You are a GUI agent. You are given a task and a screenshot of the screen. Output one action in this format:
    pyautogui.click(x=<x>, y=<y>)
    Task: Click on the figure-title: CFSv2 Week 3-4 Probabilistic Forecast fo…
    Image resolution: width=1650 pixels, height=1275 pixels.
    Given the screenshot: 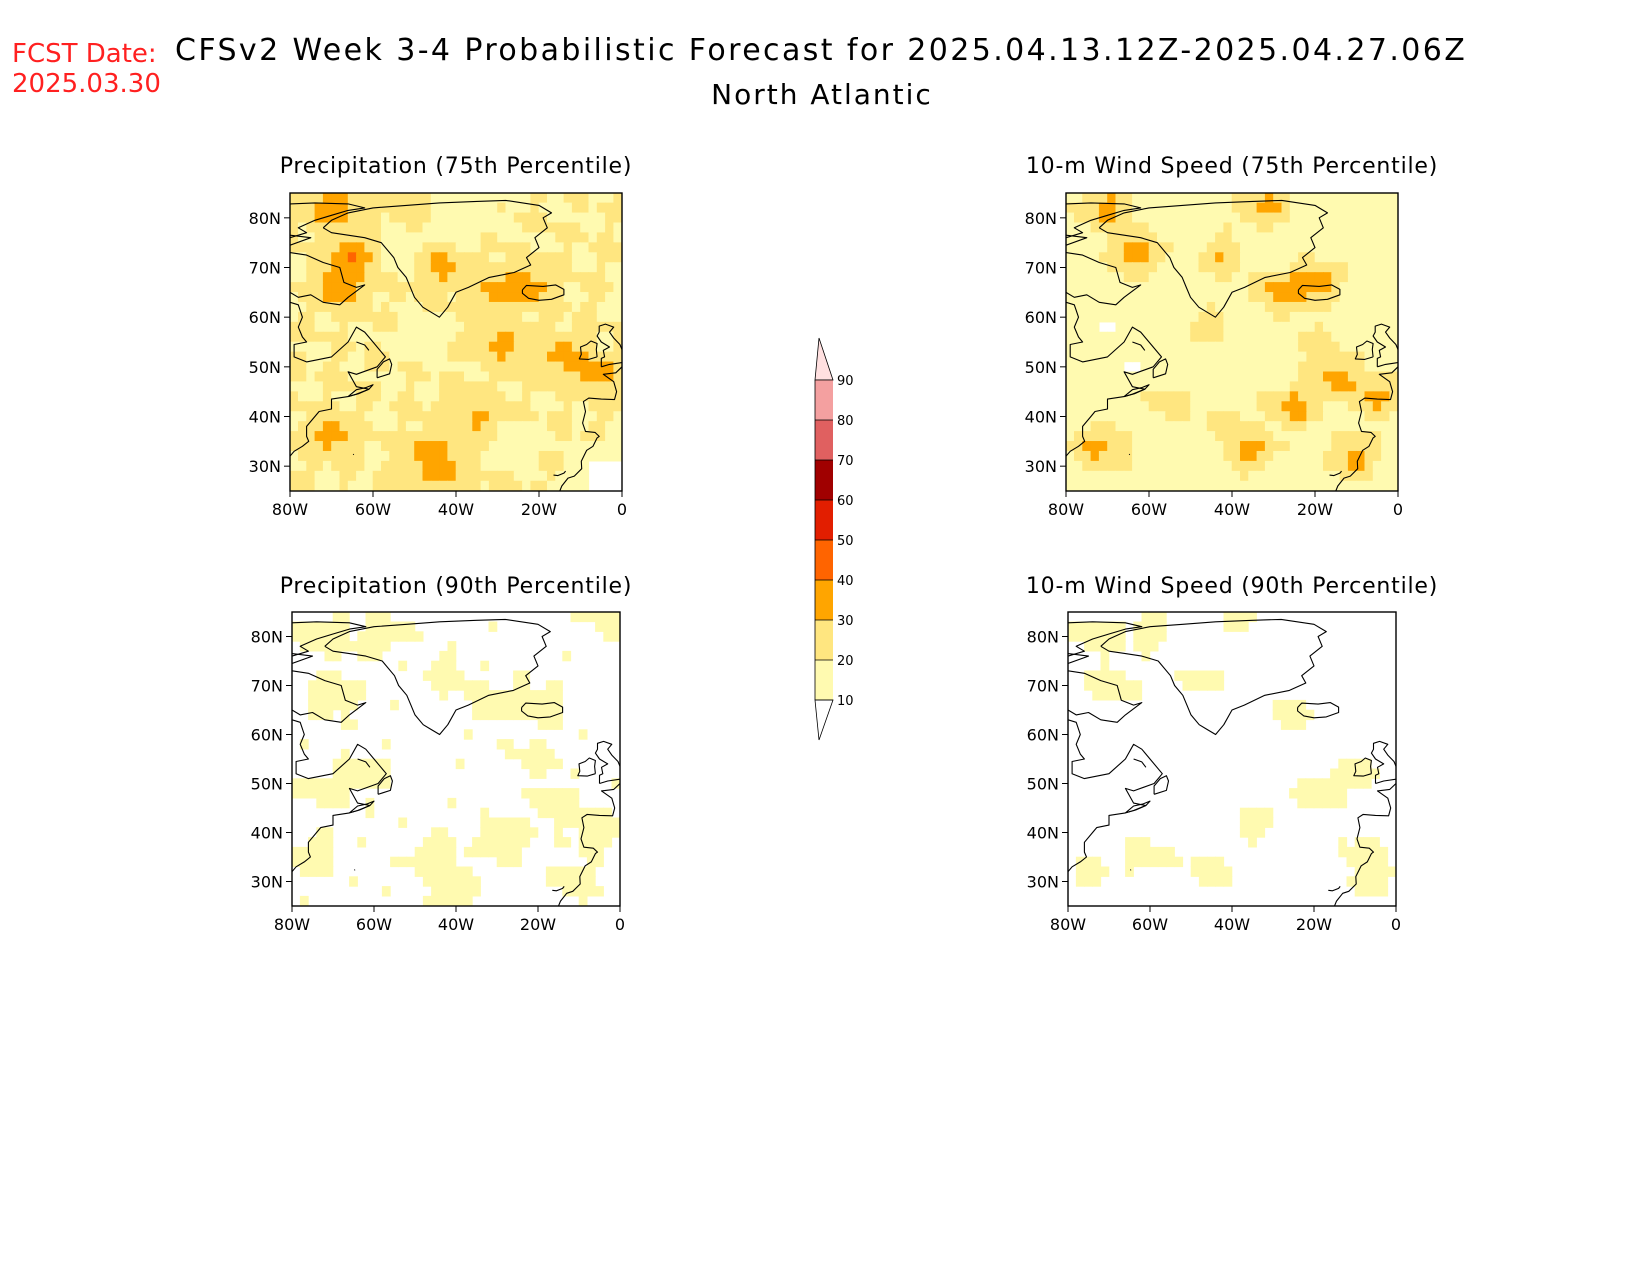 What is the action you would take?
    pyautogui.click(x=821, y=50)
    